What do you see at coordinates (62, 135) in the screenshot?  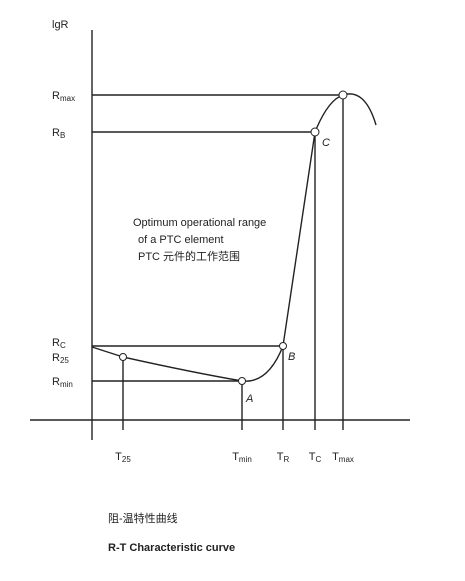 I see `label-sub: B` at bounding box center [62, 135].